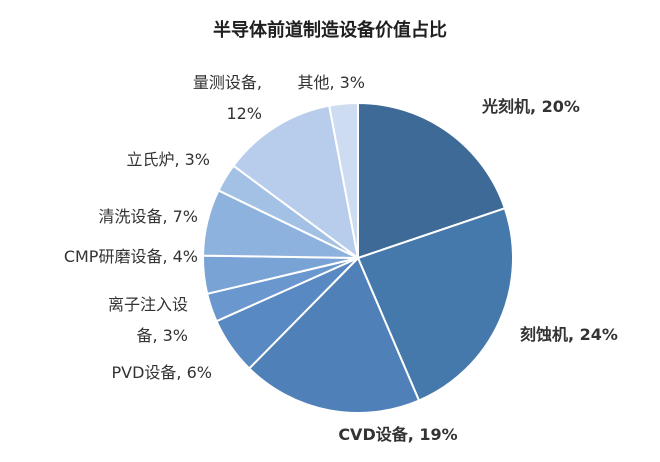 Image resolution: width=660 pixels, height=462 pixels. I want to click on slice-label-9: 量测设备, 12%, so click(227, 98).